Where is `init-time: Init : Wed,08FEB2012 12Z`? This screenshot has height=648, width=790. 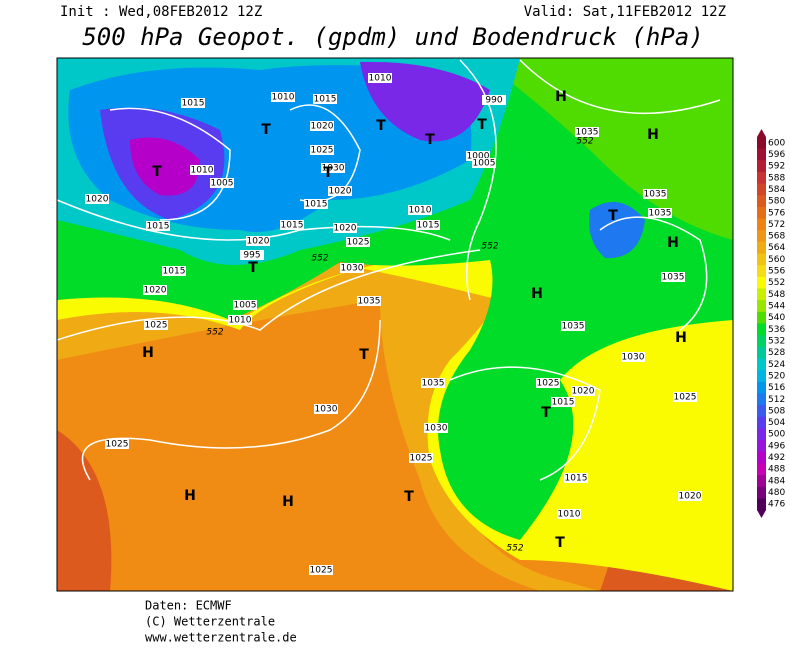
init-time: Init : Wed,08FEB2012 12Z is located at coordinates (161, 12).